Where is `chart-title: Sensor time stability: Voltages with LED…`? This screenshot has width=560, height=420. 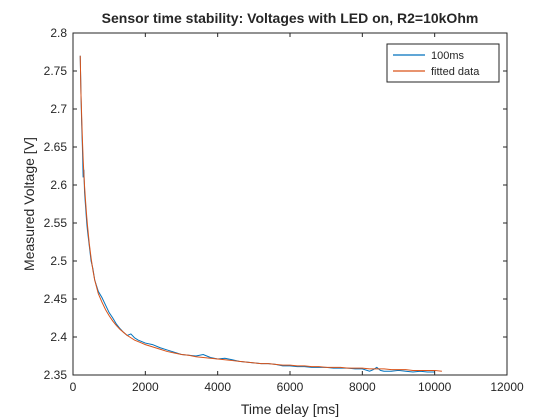 chart-title: Sensor time stability: Voltages with LED… is located at coordinates (290, 18).